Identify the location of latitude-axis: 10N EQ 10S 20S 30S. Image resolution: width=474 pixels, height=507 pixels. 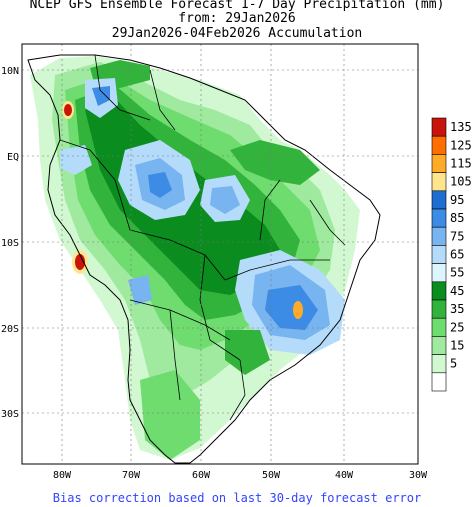
(10, 243).